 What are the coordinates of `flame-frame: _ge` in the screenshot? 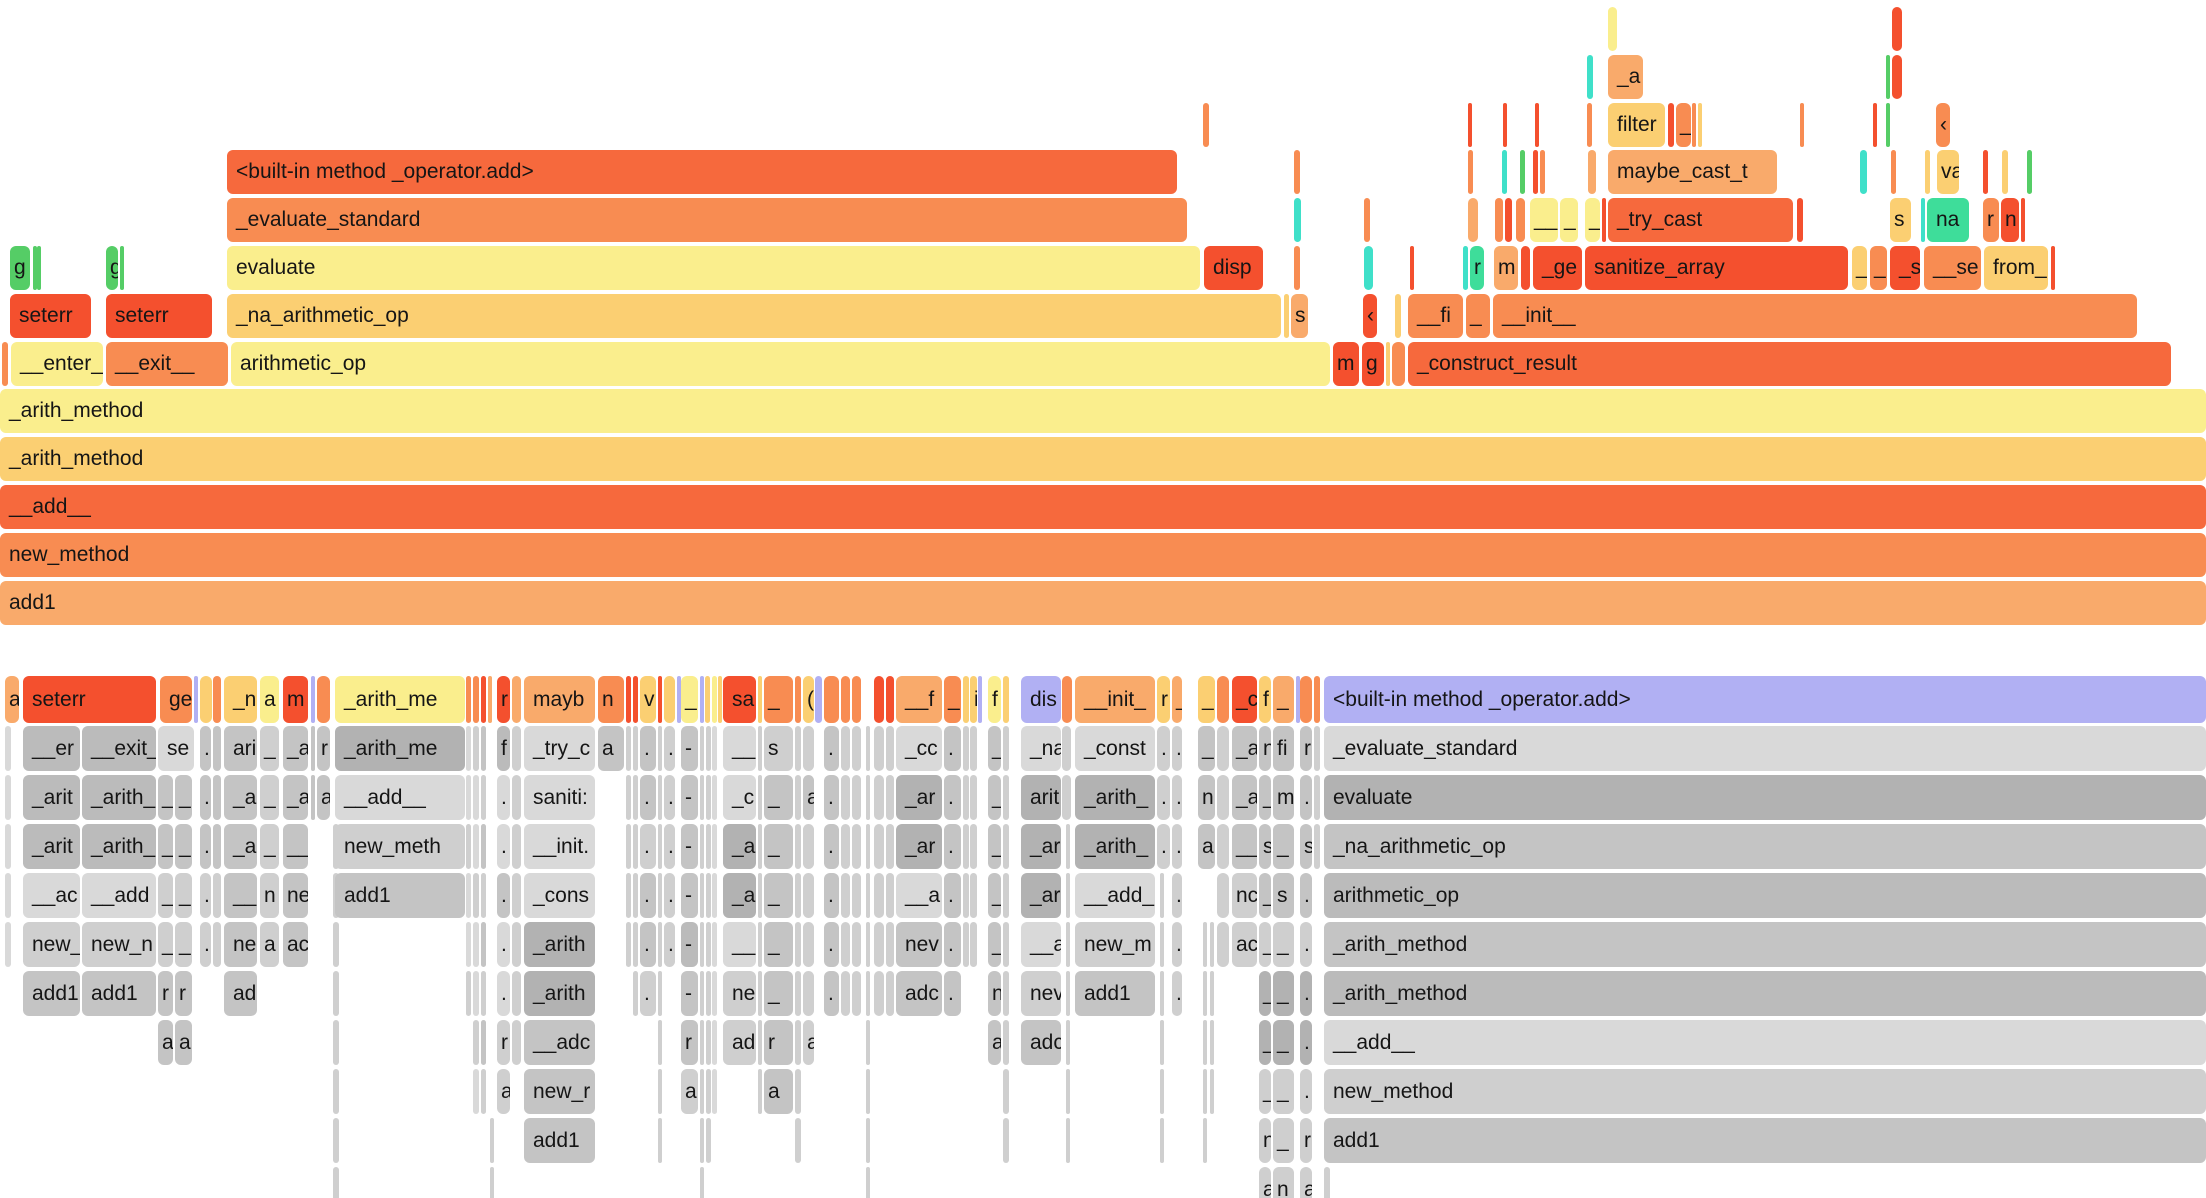 It's located at (1557, 268).